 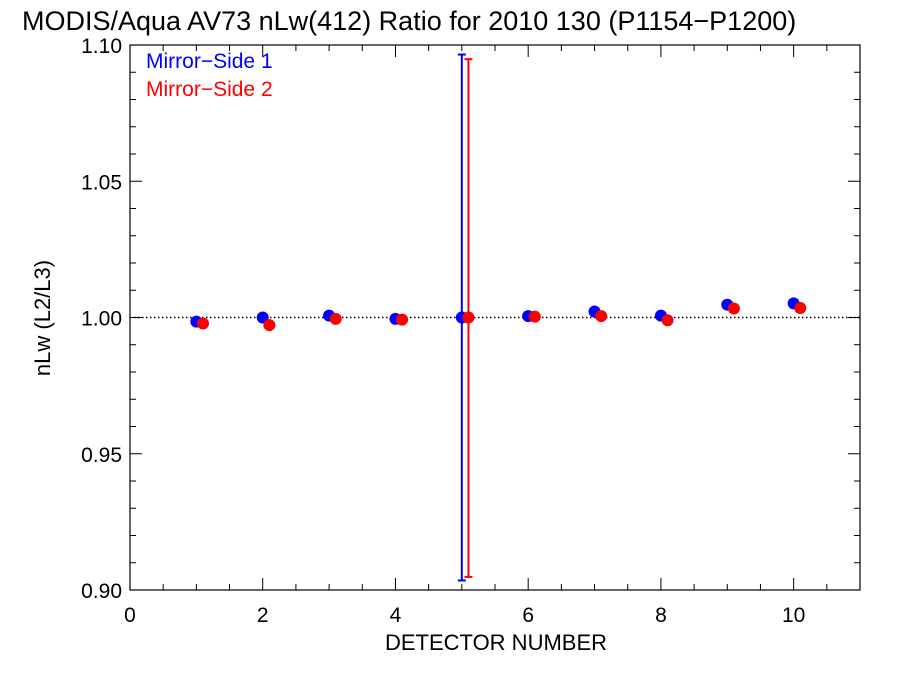 What do you see at coordinates (498, 314) in the screenshot?
I see `data-points` at bounding box center [498, 314].